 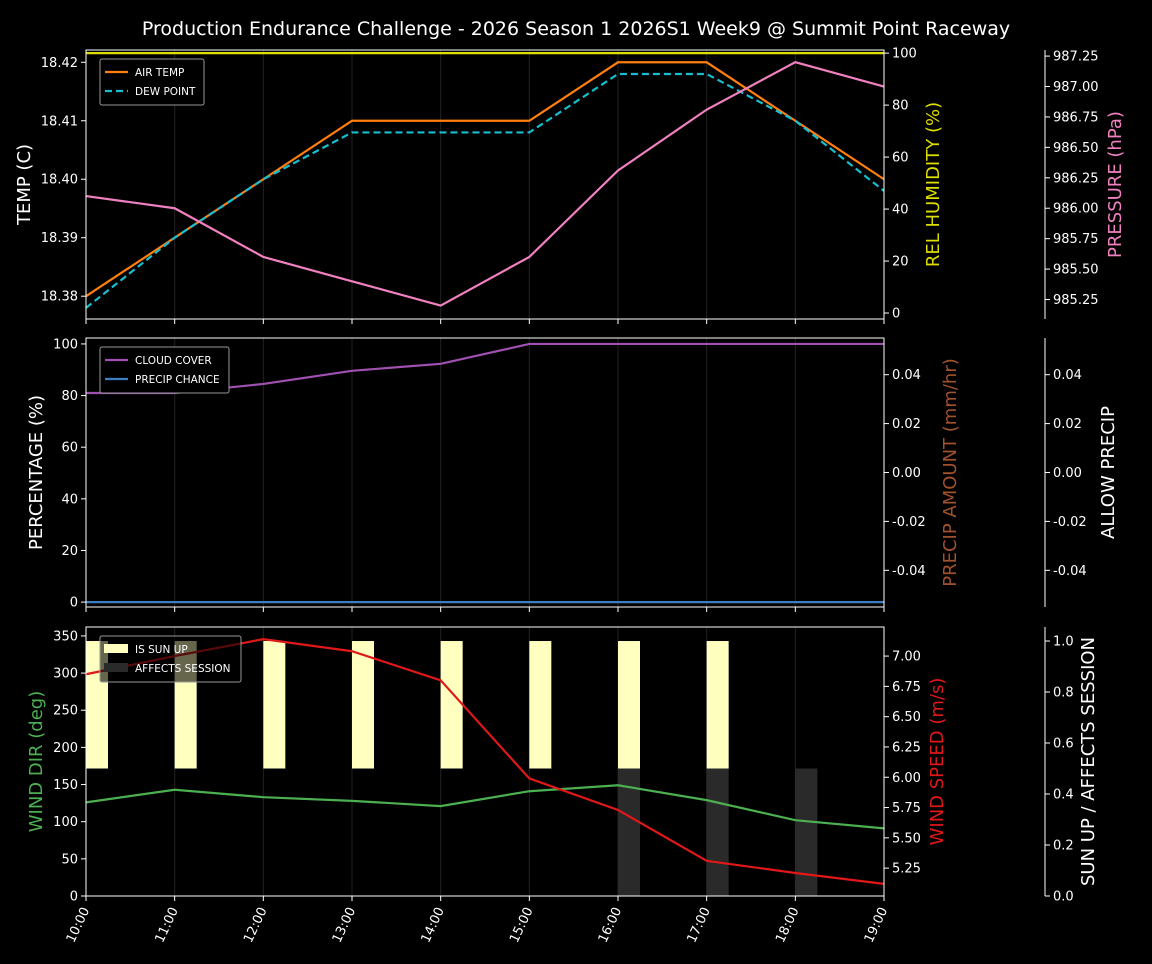 What do you see at coordinates (906, 473) in the screenshot?
I see `y2-tick-label: 0.00` at bounding box center [906, 473].